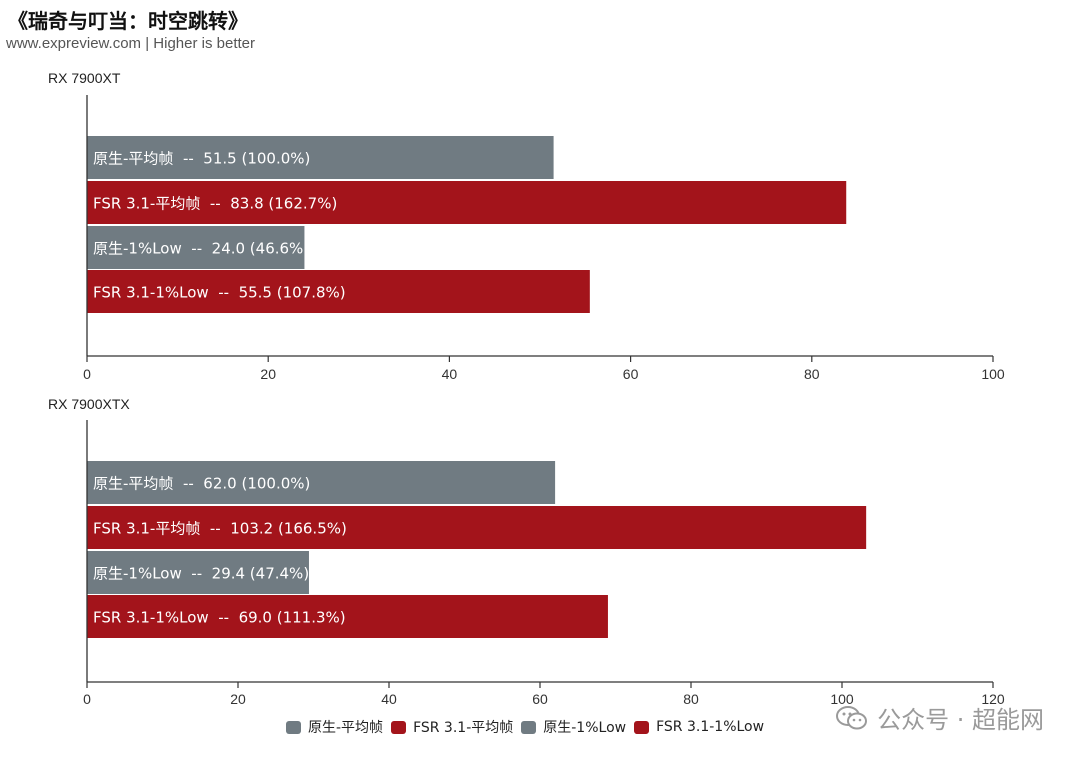 This screenshot has width=1080, height=760. I want to click on bar-label: 原生-1%Low -- 29.4 (47.4%), so click(201, 574).